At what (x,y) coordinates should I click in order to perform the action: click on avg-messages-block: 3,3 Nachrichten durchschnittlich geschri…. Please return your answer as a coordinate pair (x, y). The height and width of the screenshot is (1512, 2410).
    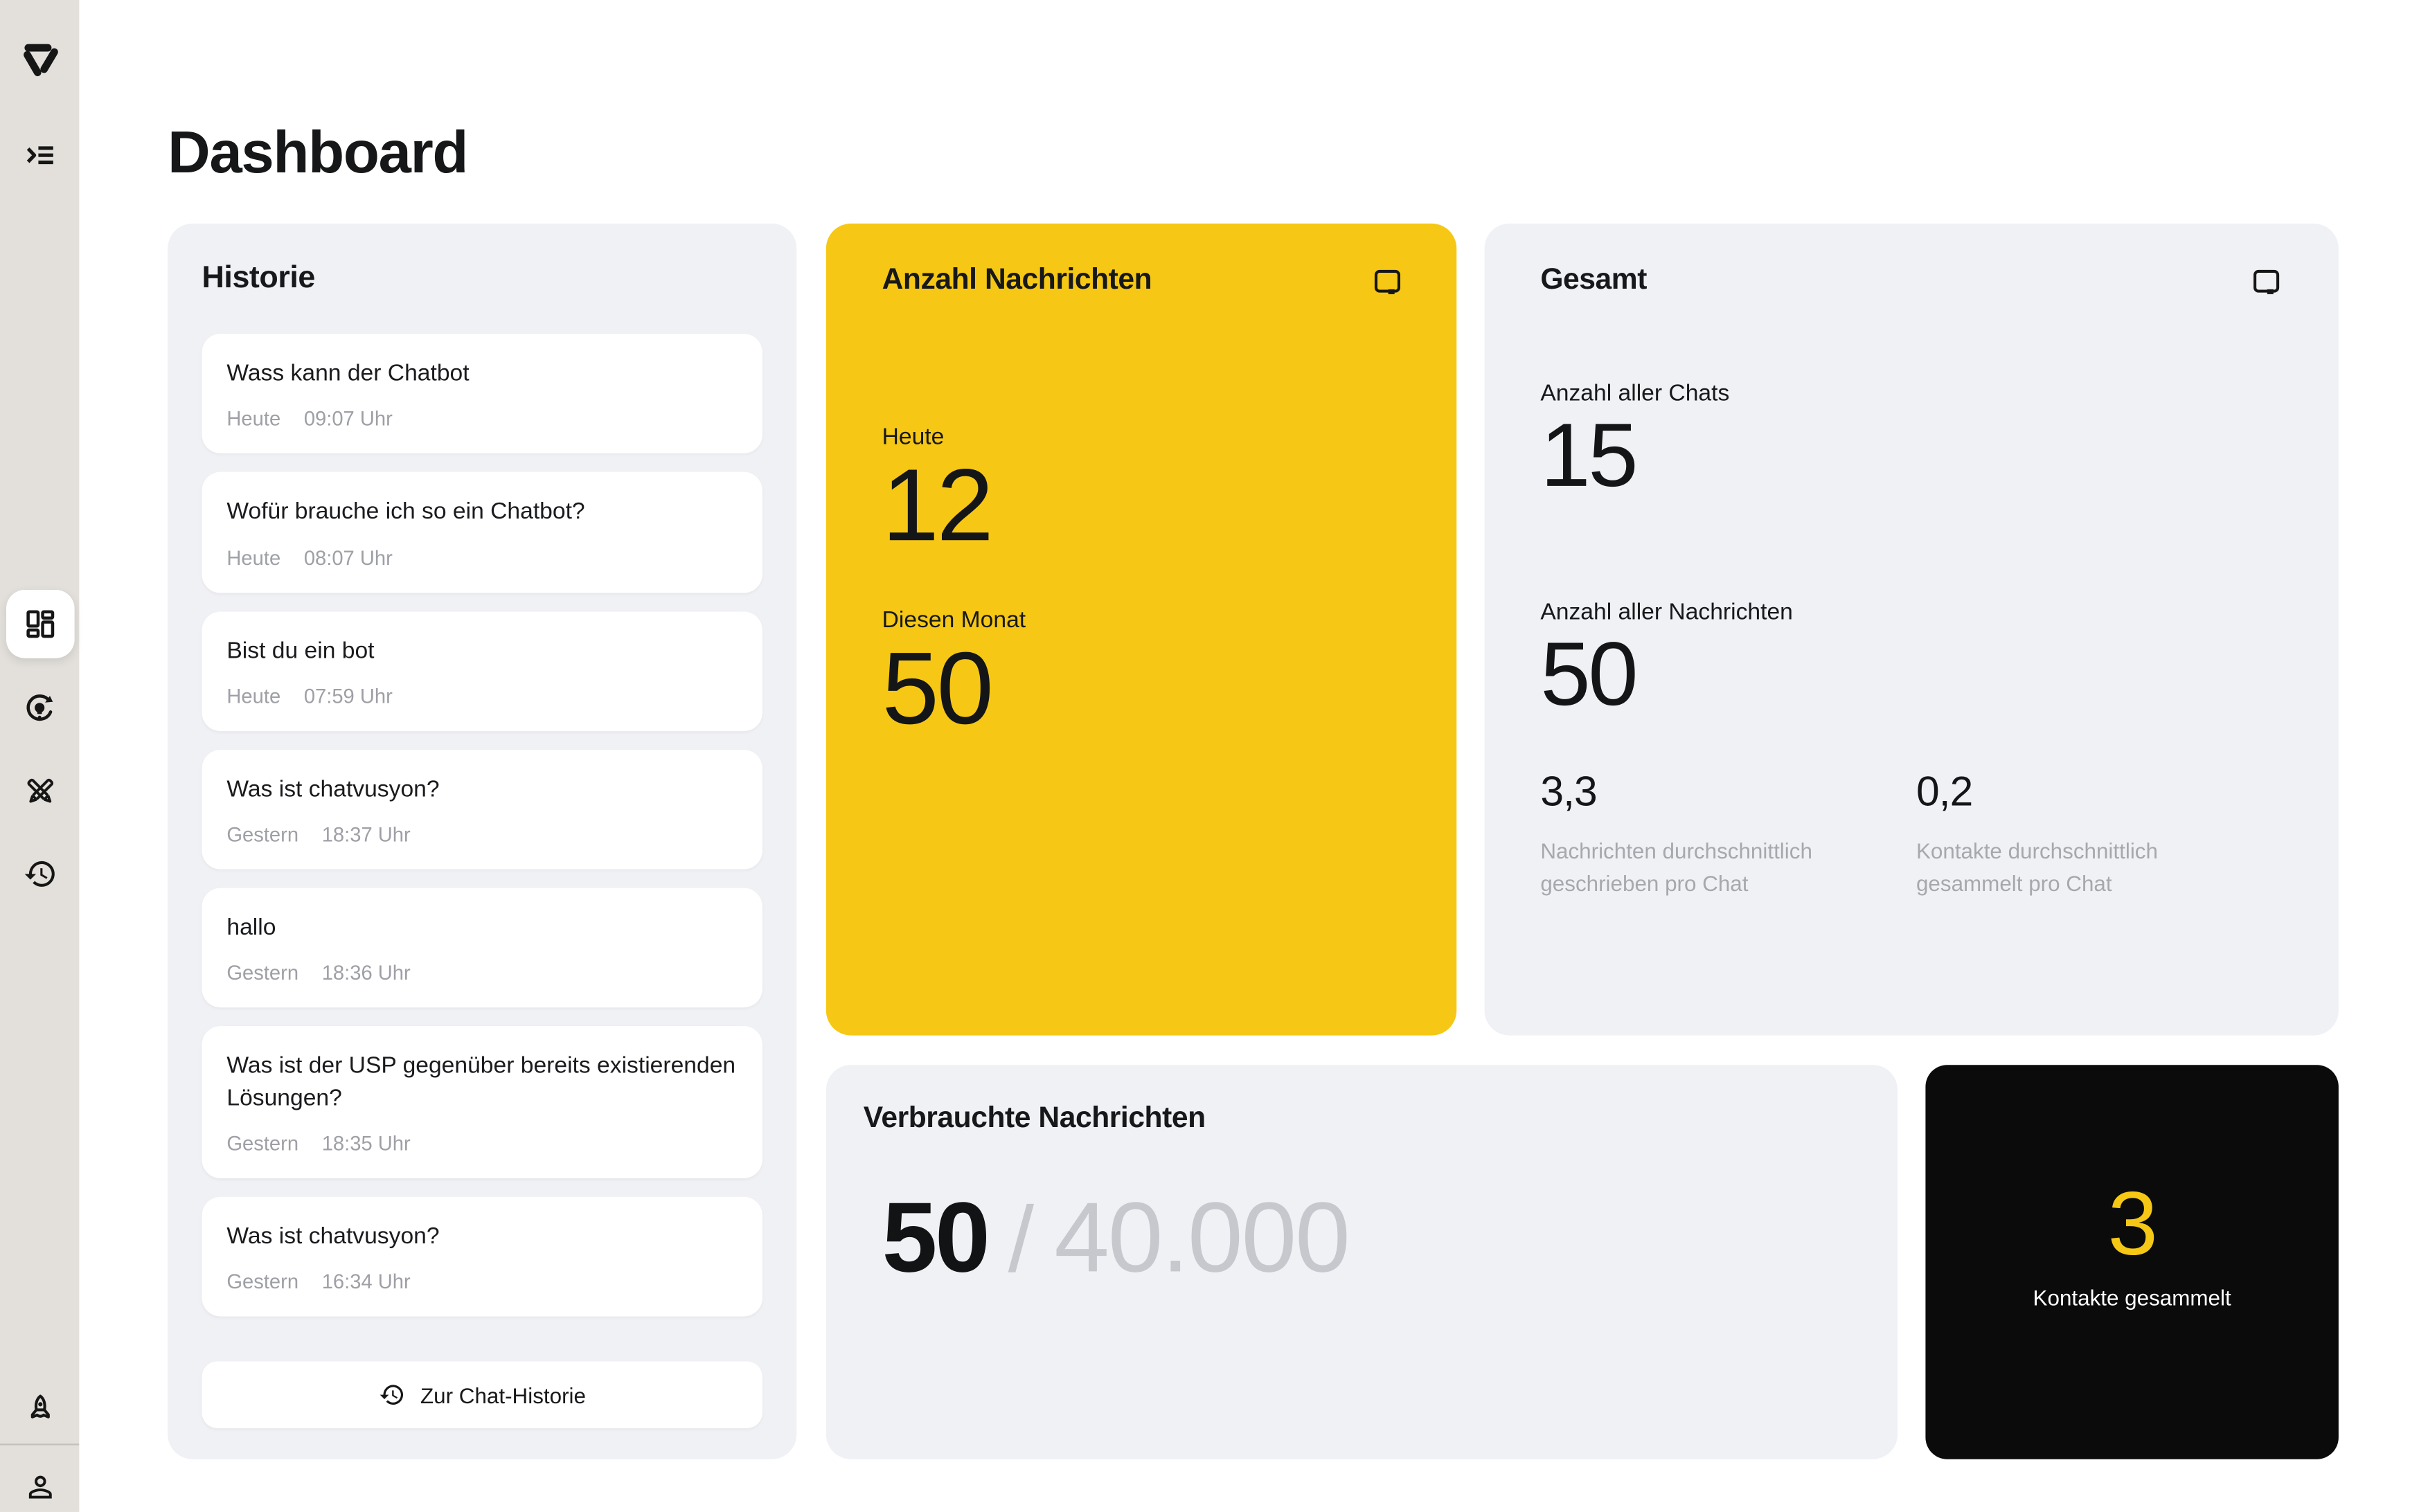
    Looking at the image, I should click on (1728, 835).